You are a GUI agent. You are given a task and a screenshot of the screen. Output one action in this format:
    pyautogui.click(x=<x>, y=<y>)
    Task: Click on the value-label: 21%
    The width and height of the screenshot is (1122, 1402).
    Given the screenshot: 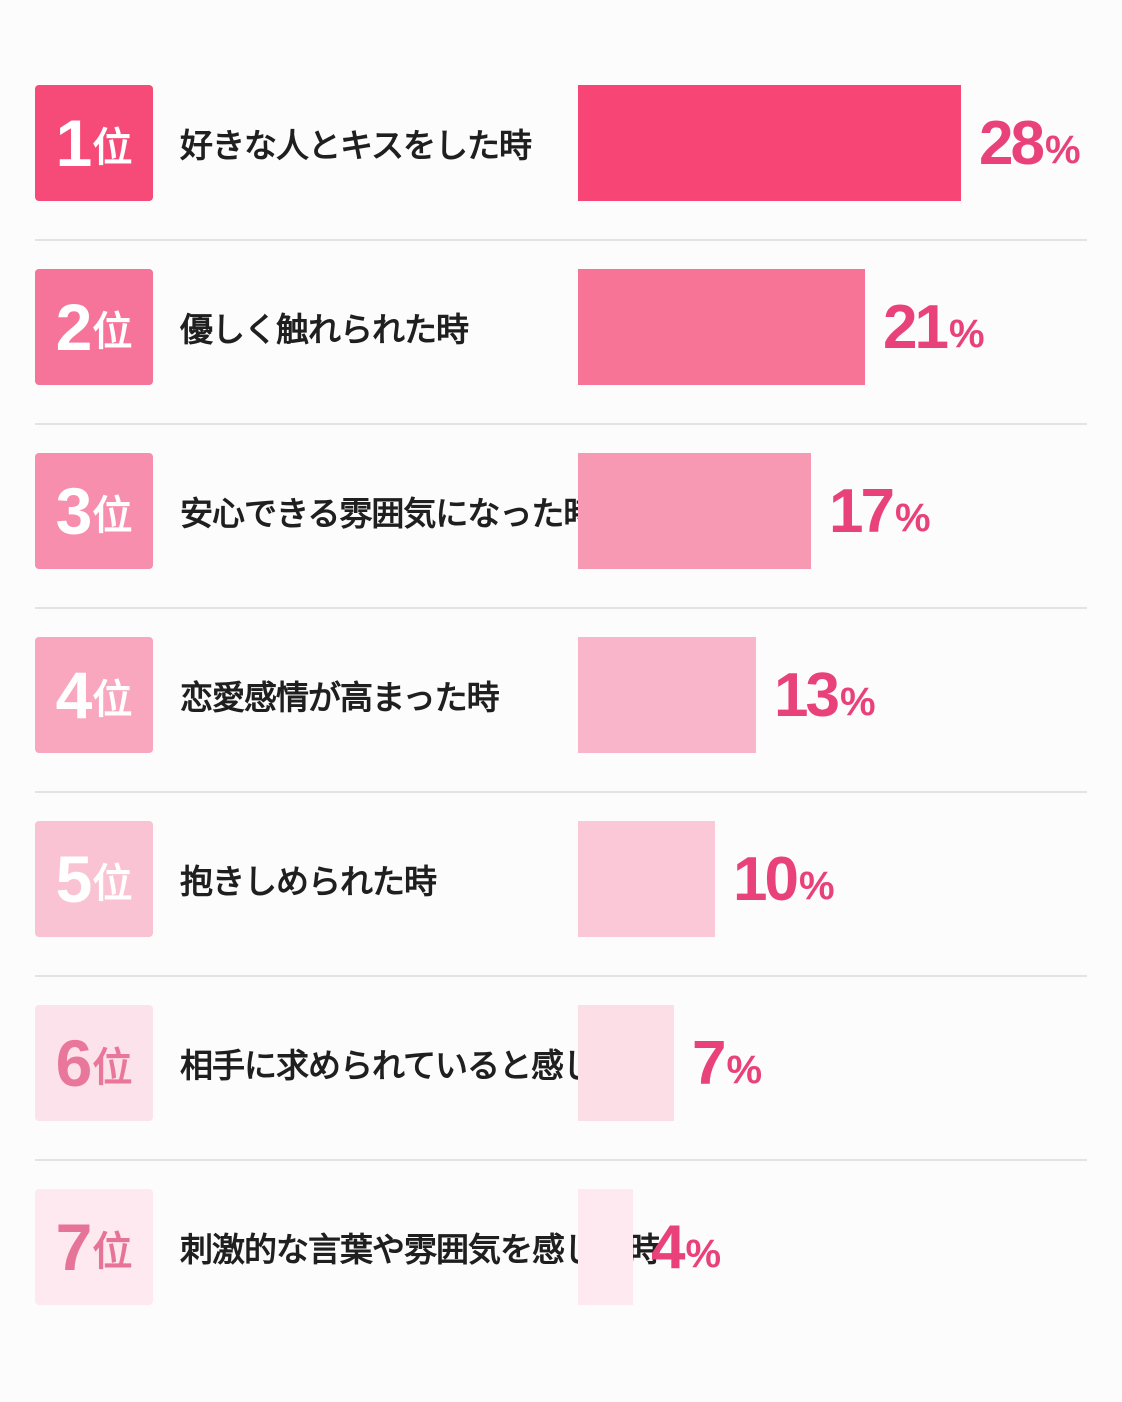 What is the action you would take?
    pyautogui.click(x=934, y=327)
    